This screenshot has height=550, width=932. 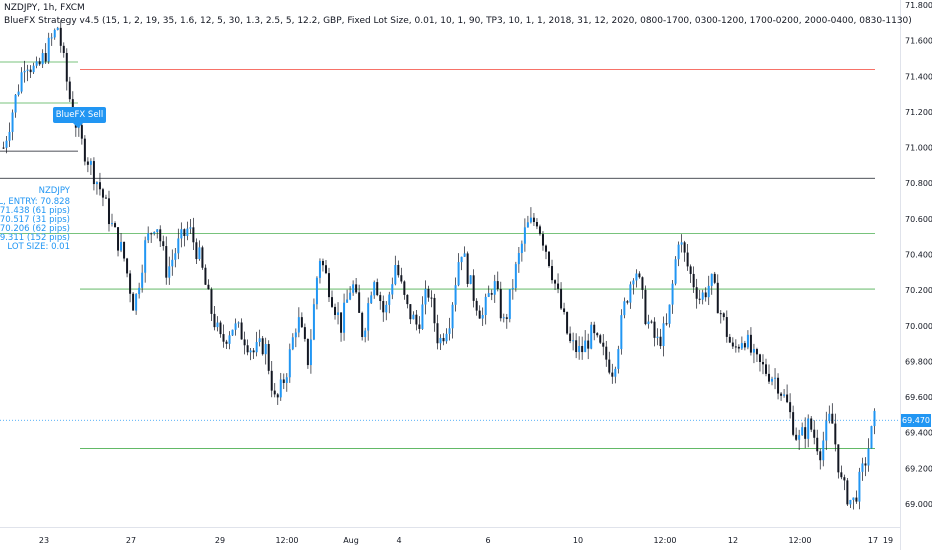 What do you see at coordinates (131, 540) in the screenshot?
I see `x-tick-label: 27` at bounding box center [131, 540].